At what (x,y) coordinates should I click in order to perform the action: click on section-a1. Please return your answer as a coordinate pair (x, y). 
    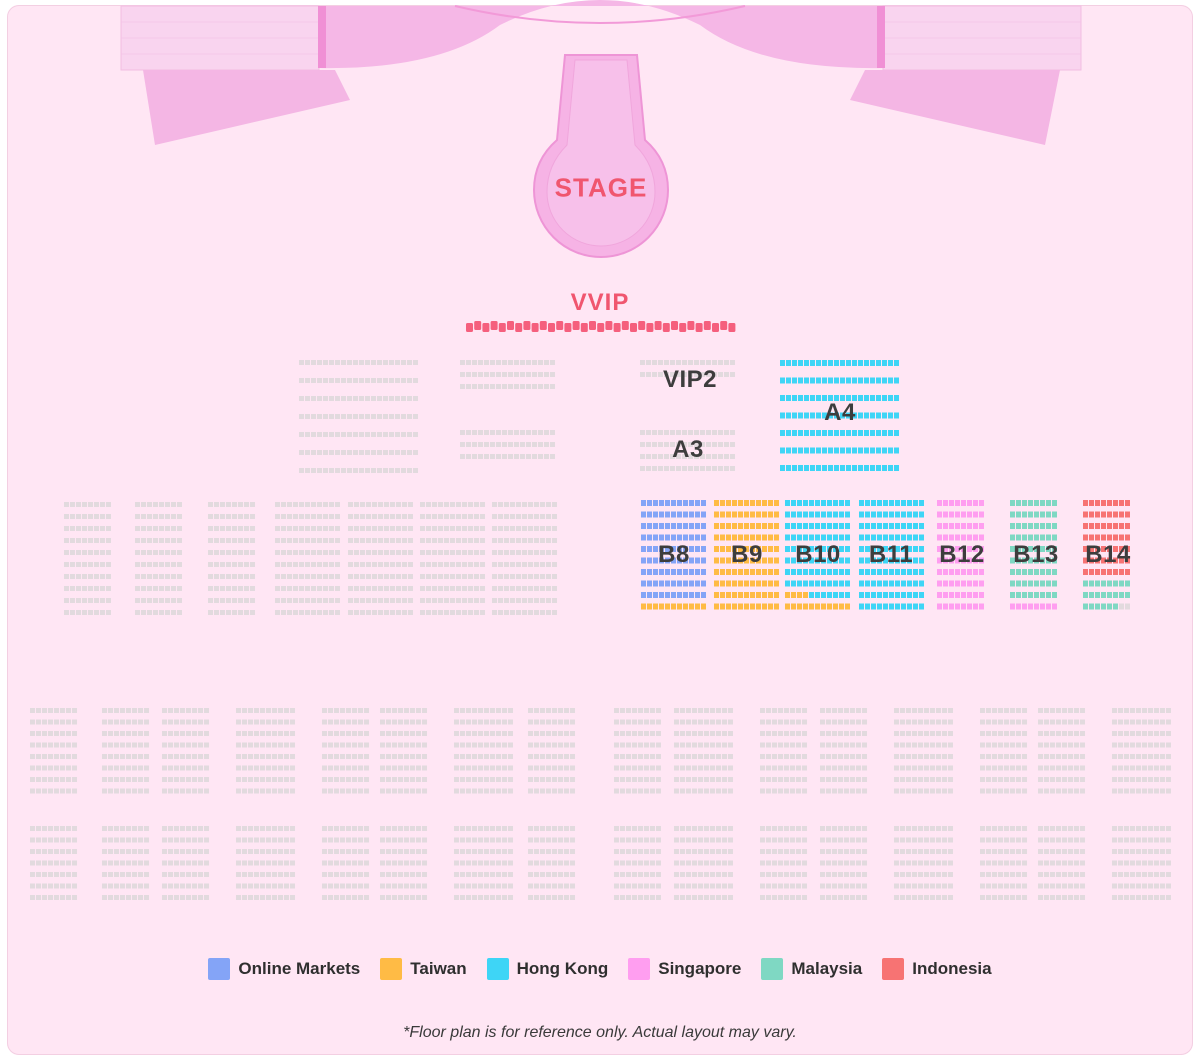
    Looking at the image, I should click on (358, 416).